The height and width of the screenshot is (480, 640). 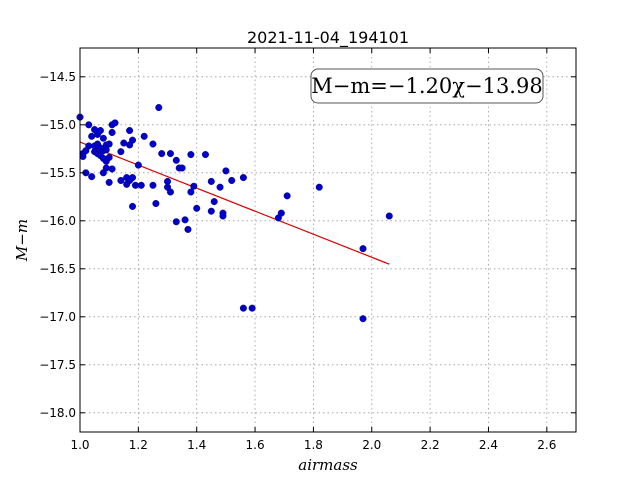 What do you see at coordinates (57, 245) in the screenshot?
I see `y-tick-labels: −14.5 −15.0 −15.5 −16.0 −16.5 −17.0 −17.5 −18.0` at bounding box center [57, 245].